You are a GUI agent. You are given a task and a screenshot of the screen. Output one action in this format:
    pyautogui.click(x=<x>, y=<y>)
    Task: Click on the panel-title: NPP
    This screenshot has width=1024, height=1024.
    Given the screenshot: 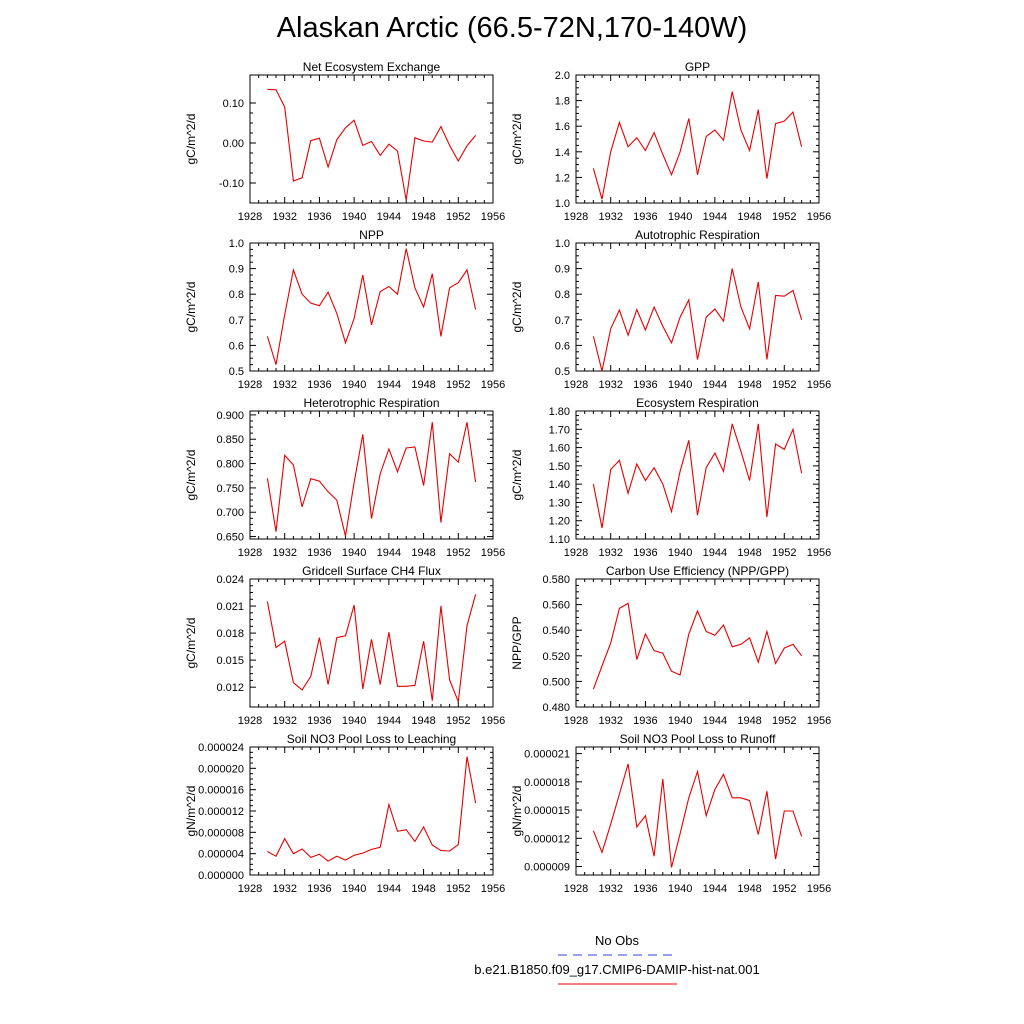 What is the action you would take?
    pyautogui.click(x=371, y=235)
    